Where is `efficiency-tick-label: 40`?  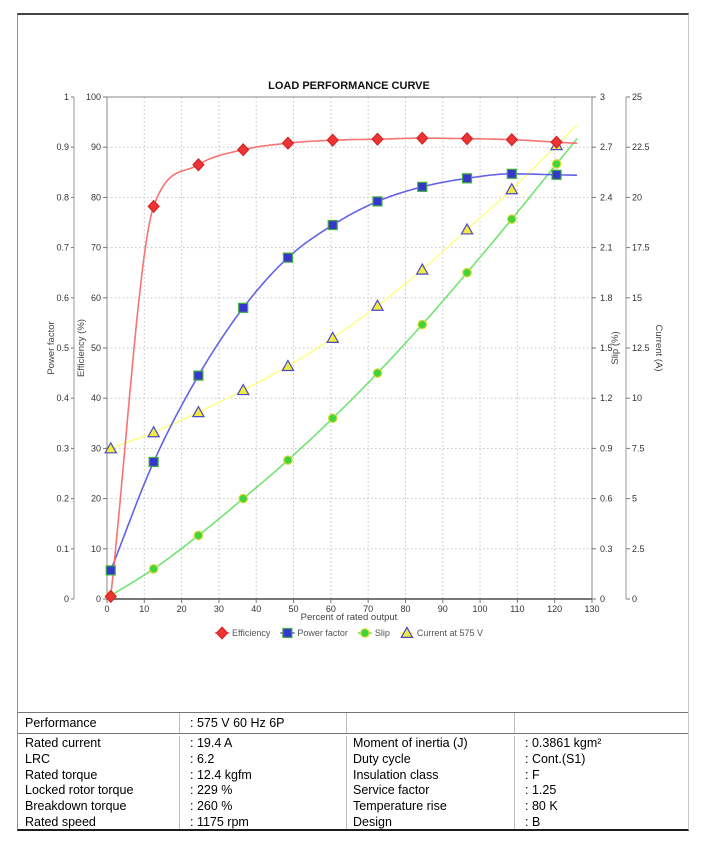
efficiency-tick-label: 40 is located at coordinates (96, 398).